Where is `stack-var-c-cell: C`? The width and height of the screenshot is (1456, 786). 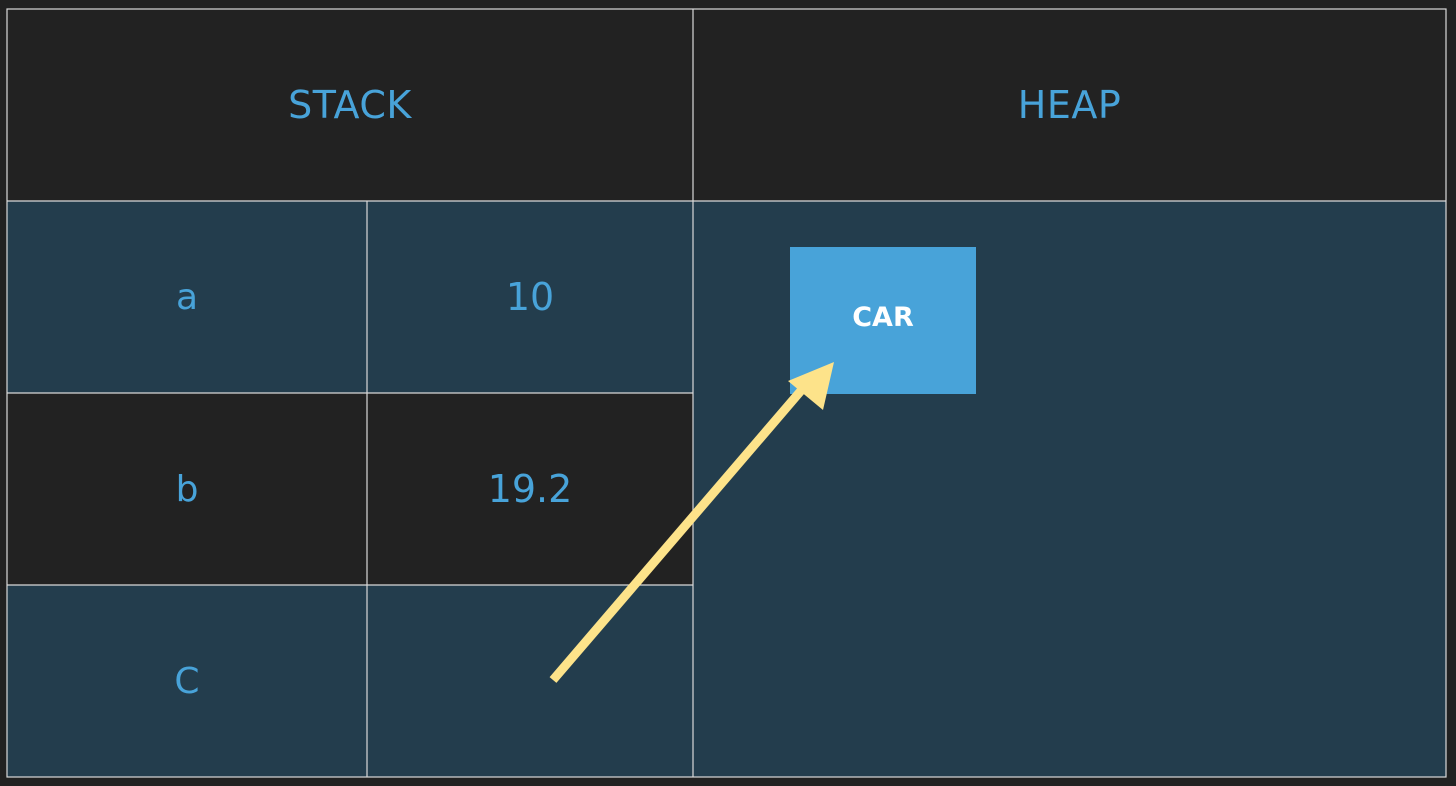
stack-var-c-cell: C is located at coordinates (187, 681).